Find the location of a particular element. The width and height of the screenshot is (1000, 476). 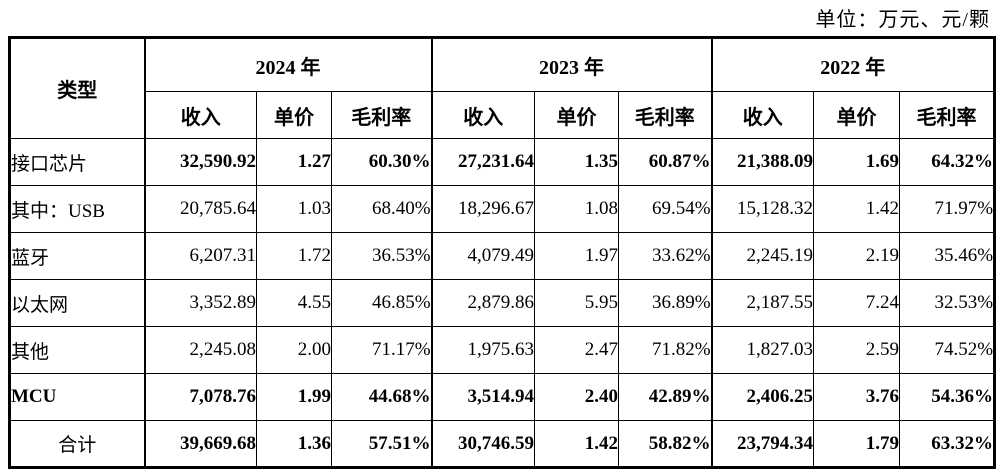

table-cell: 5.95 is located at coordinates (577, 303).